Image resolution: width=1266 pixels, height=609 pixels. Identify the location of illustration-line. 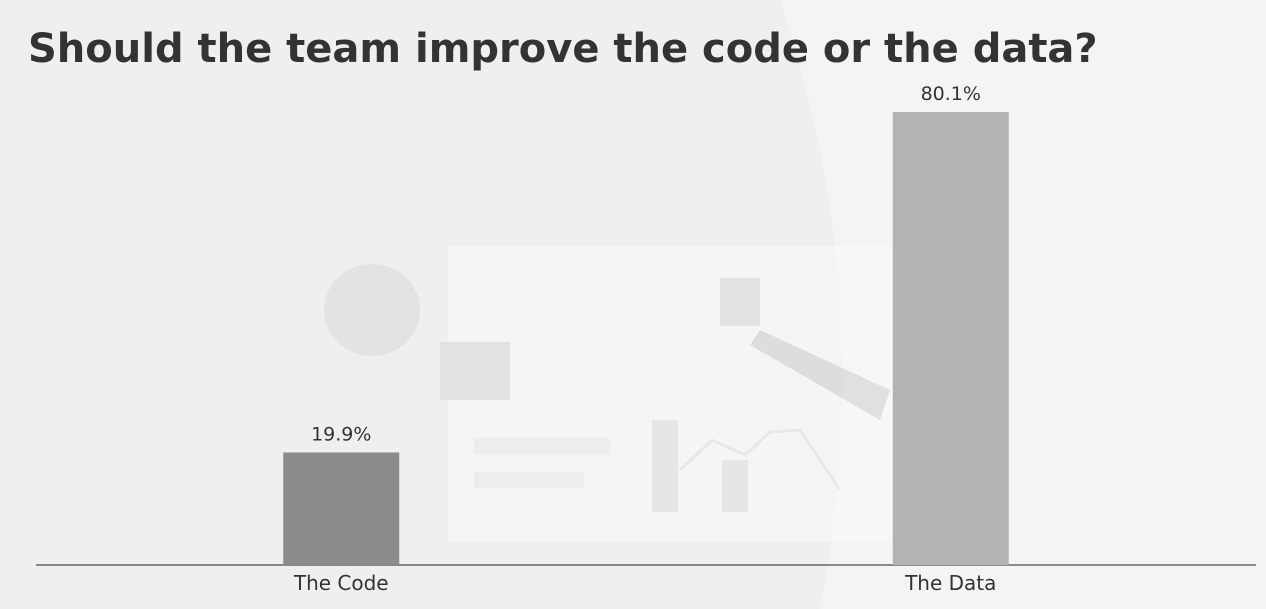
(760, 459).